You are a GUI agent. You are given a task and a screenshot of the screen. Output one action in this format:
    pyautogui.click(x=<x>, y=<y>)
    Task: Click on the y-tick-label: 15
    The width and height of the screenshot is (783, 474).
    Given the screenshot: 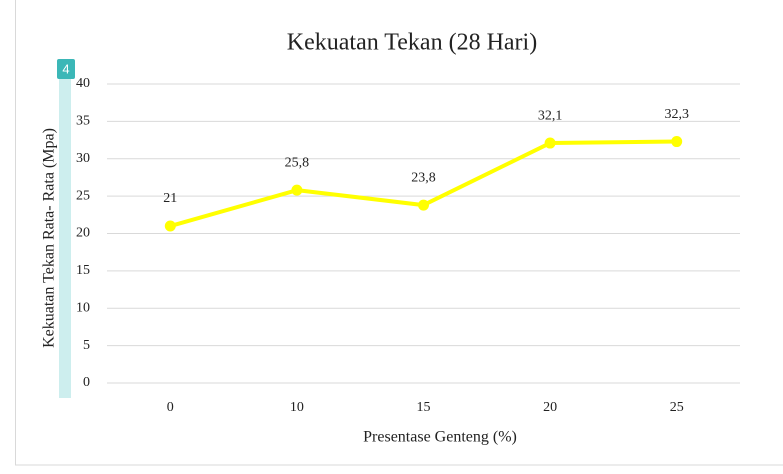 What is the action you would take?
    pyautogui.click(x=83, y=270)
    